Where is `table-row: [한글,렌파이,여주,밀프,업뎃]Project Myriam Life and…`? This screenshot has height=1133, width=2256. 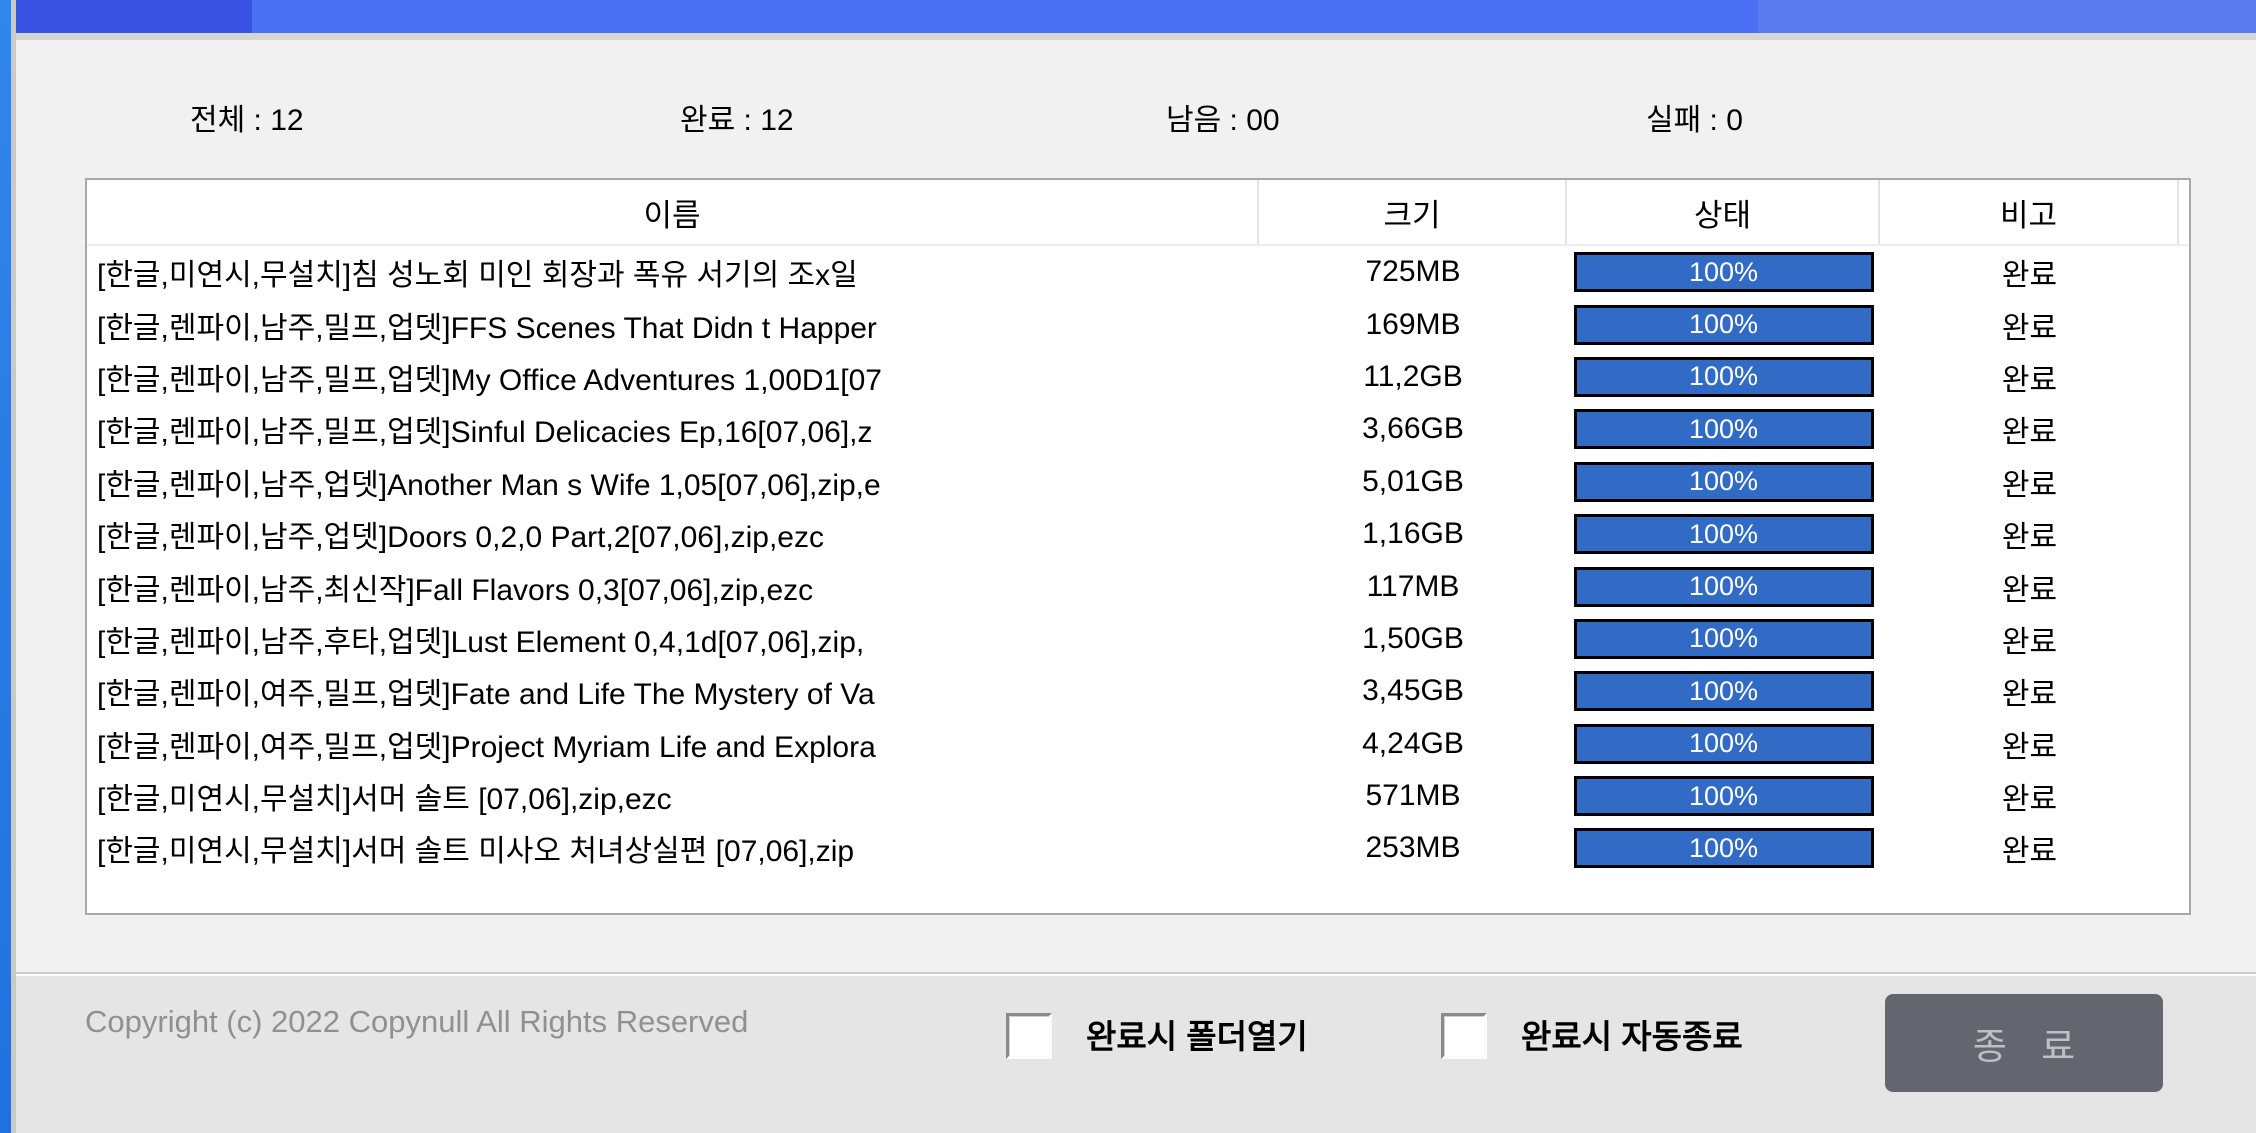 table-row: [한글,렌파이,여주,밀프,업뎃]Project Myriam Life and… is located at coordinates (1138, 744).